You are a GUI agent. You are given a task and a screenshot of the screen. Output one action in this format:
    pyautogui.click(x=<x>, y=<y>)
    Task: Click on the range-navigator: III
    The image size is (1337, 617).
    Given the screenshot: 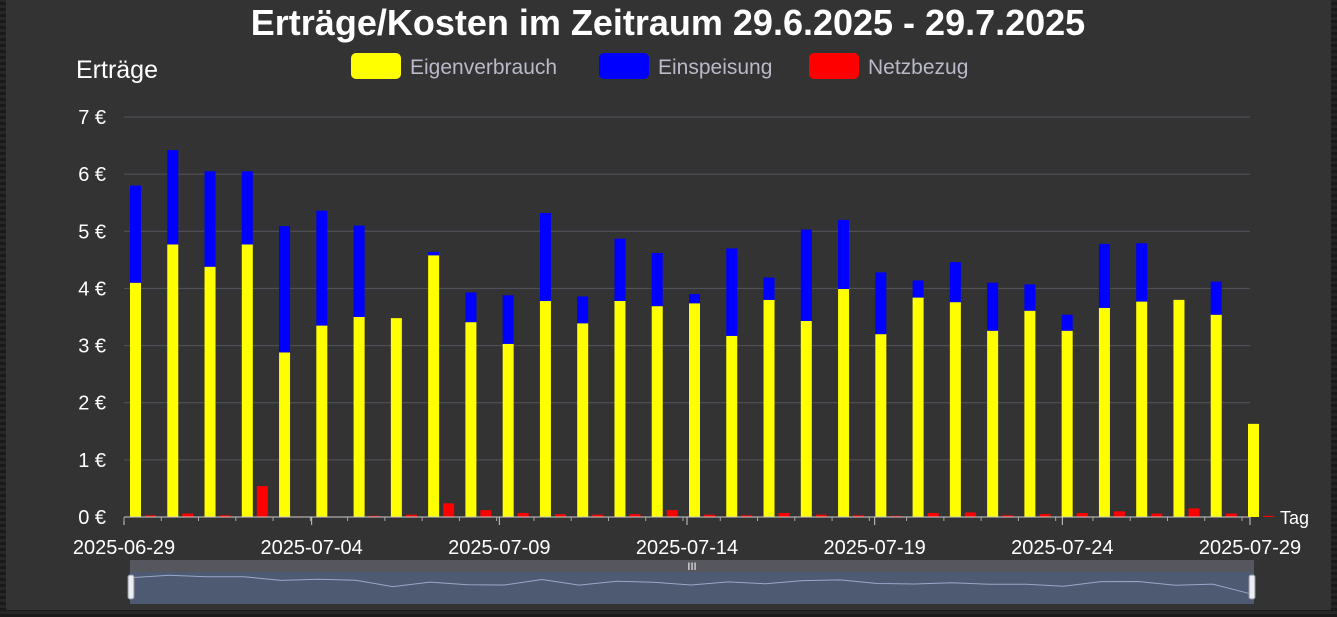 What is the action you would take?
    pyautogui.click(x=691, y=582)
    